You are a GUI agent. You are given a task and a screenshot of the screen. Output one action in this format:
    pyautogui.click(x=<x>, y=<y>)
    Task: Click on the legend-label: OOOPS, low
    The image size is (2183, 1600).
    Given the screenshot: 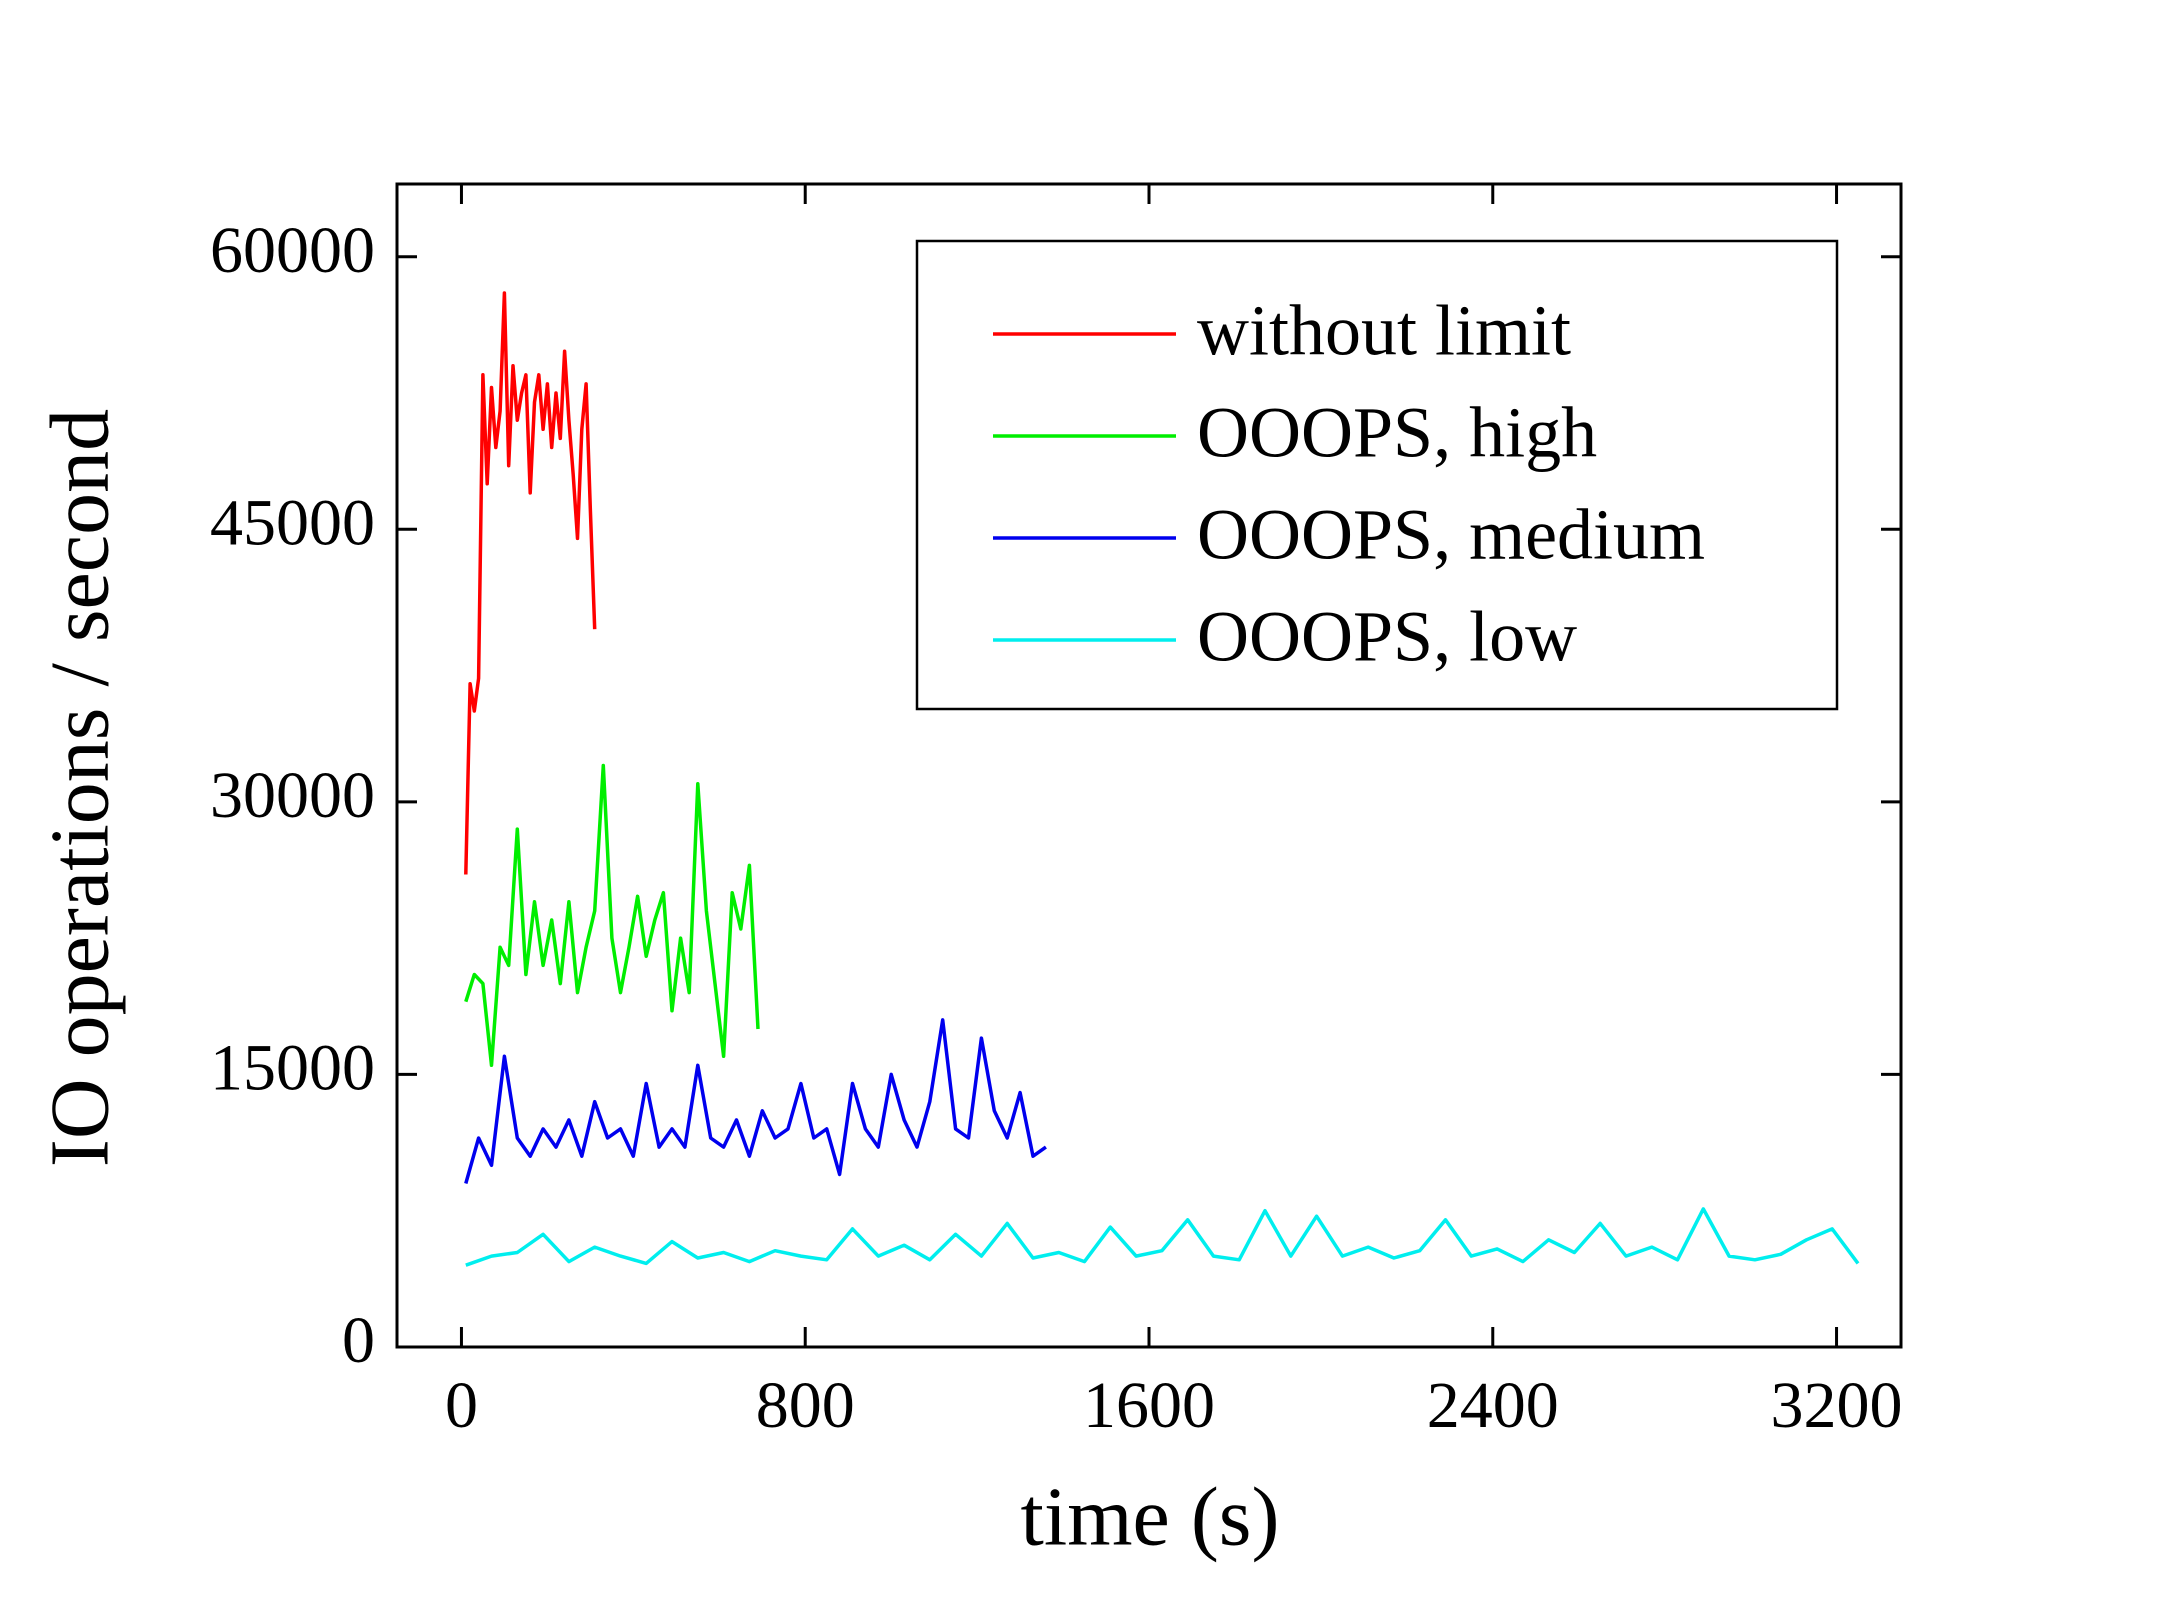 What is the action you would take?
    pyautogui.click(x=1387, y=637)
    